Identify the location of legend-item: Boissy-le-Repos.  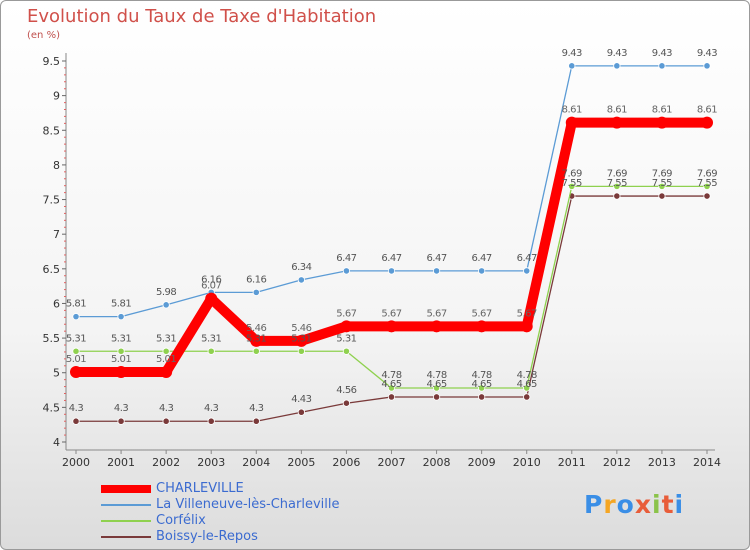
(261, 537).